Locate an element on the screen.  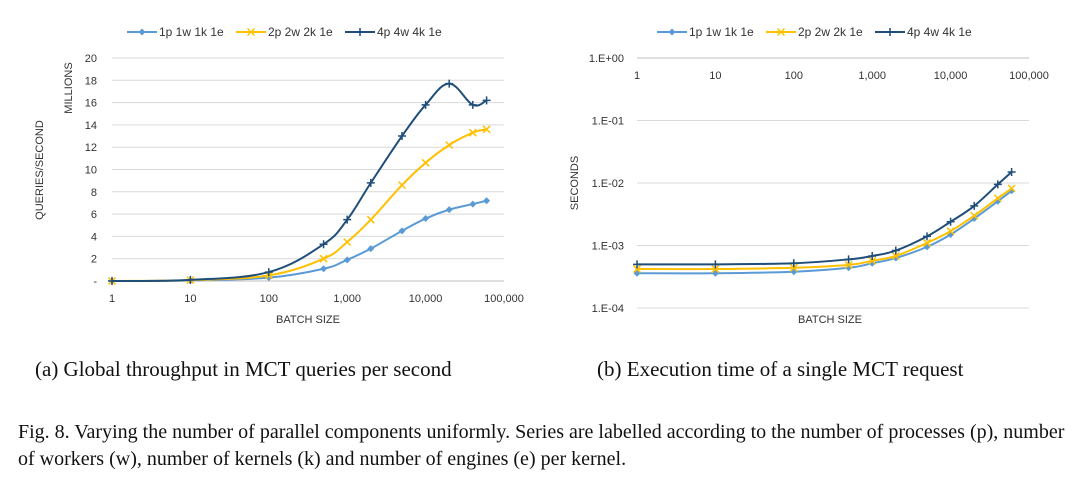
y-axis-title: SECONDS is located at coordinates (575, 183).